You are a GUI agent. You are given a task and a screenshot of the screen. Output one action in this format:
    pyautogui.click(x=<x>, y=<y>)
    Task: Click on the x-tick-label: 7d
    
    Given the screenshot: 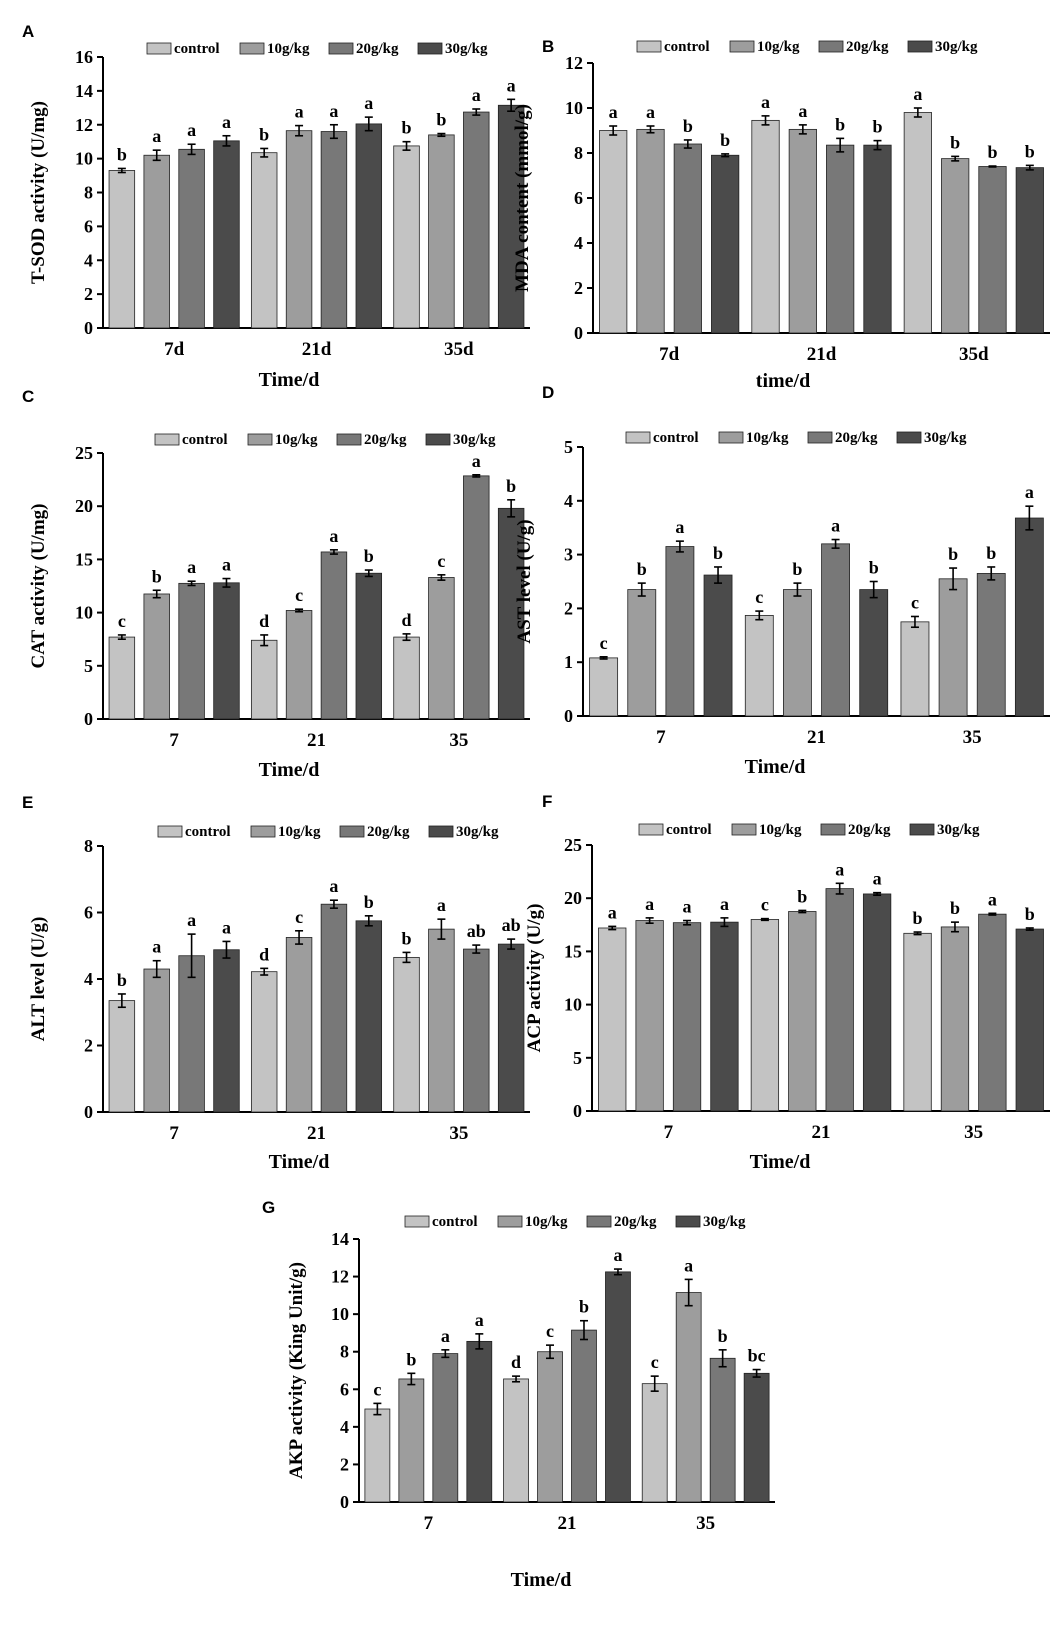 What is the action you would take?
    pyautogui.click(x=669, y=354)
    